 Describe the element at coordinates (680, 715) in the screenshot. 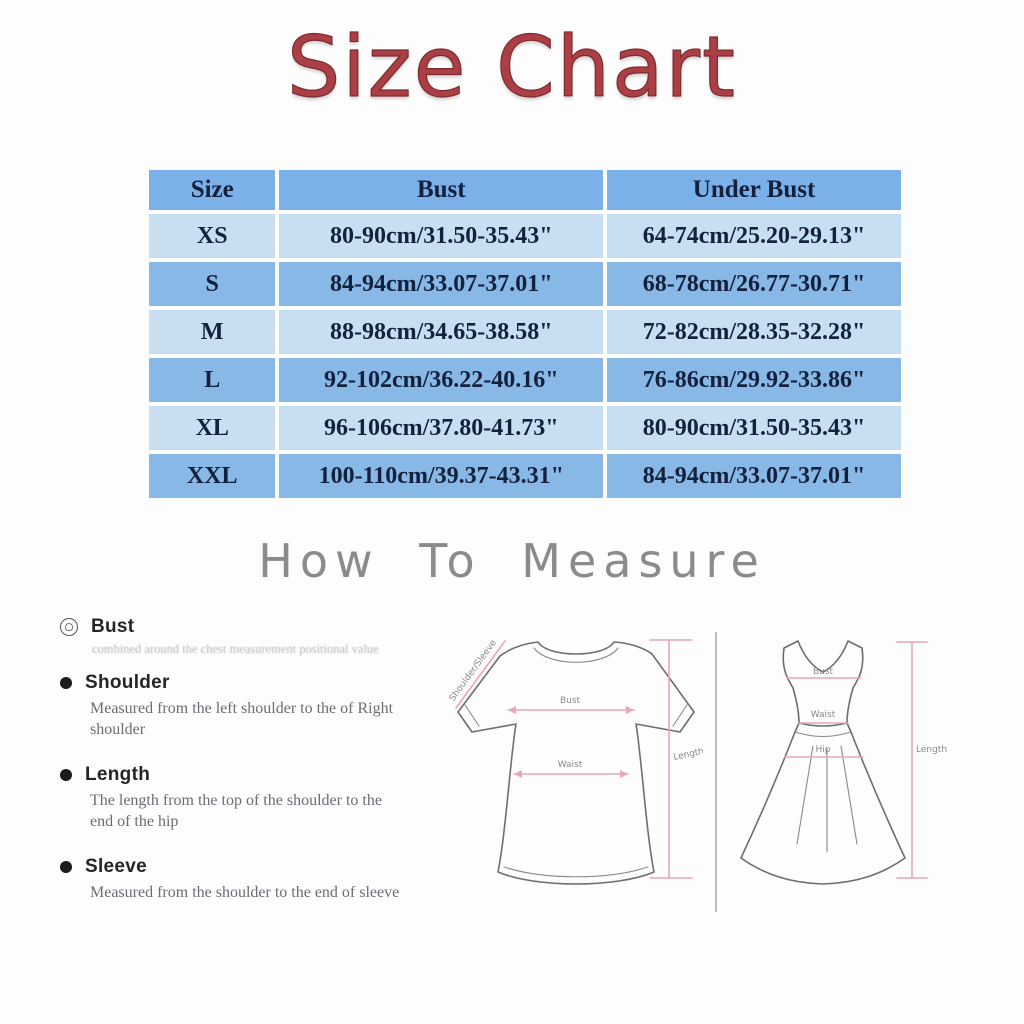

I see `tshirt-right-cuff-line` at that location.